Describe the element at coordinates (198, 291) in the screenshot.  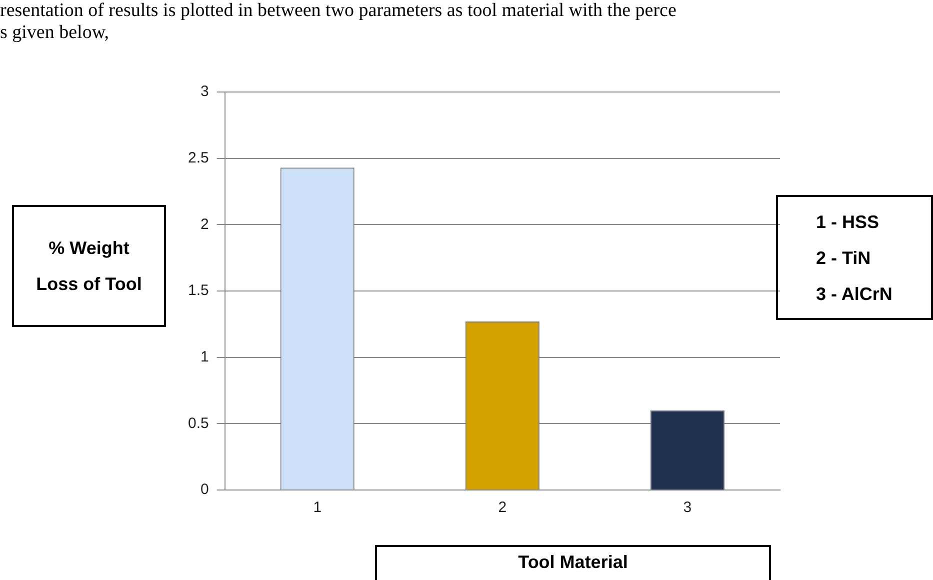
I see `y-tick-label: 1.5` at that location.